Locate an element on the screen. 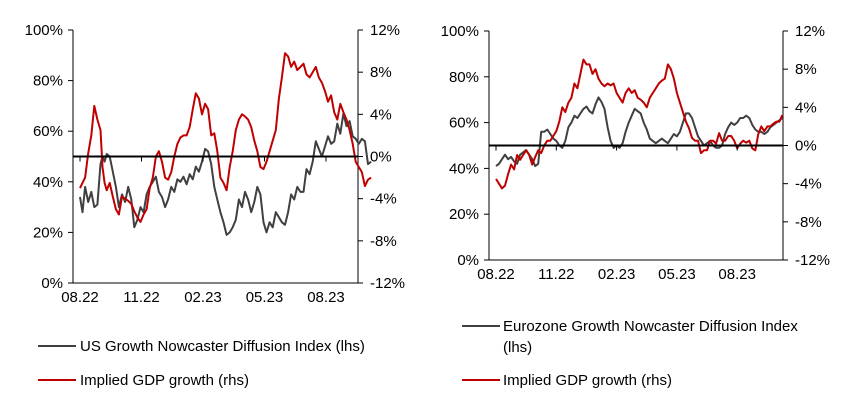 The image size is (845, 403). us-legend-label-gdp: Implied GDP growth (rhs) is located at coordinates (164, 380).